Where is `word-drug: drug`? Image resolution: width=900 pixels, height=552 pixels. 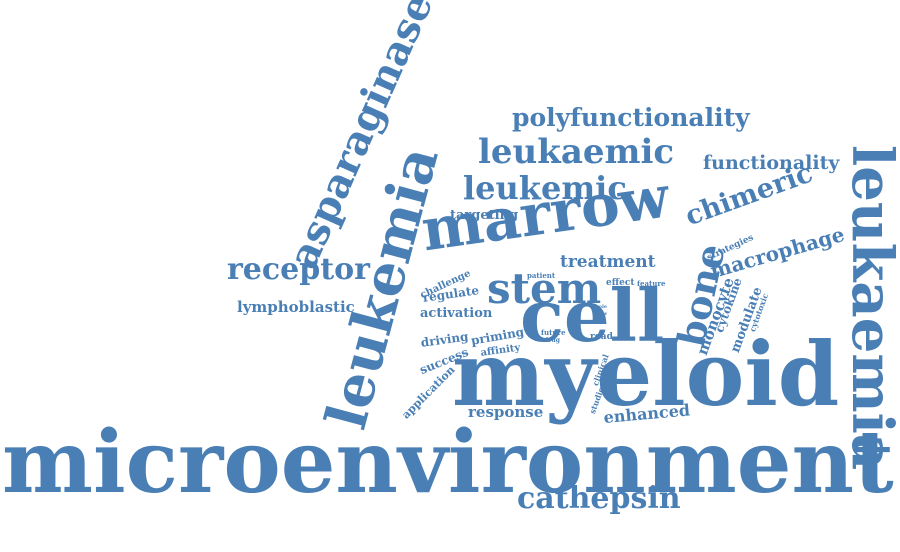 word-drug: drug is located at coordinates (552, 340).